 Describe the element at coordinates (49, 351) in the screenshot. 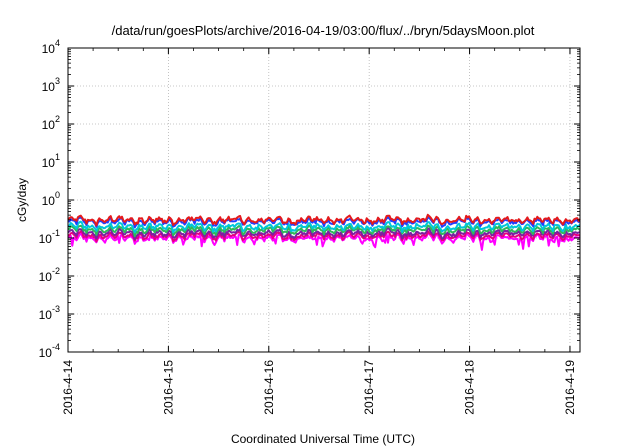

I see `y-tick-label: 10⁻⁴` at that location.